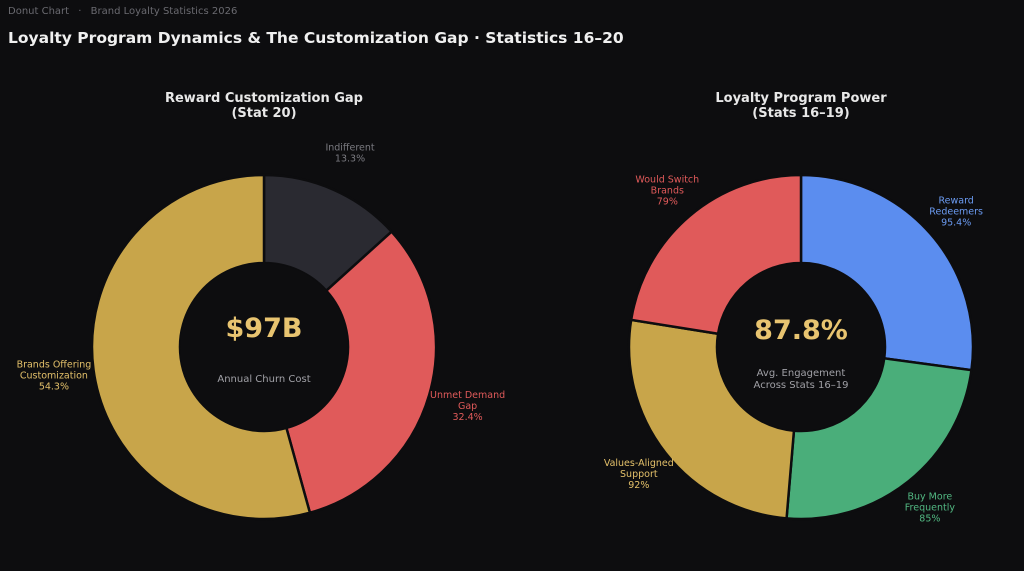  I want to click on slice-label-line: Frequently, so click(930, 508).